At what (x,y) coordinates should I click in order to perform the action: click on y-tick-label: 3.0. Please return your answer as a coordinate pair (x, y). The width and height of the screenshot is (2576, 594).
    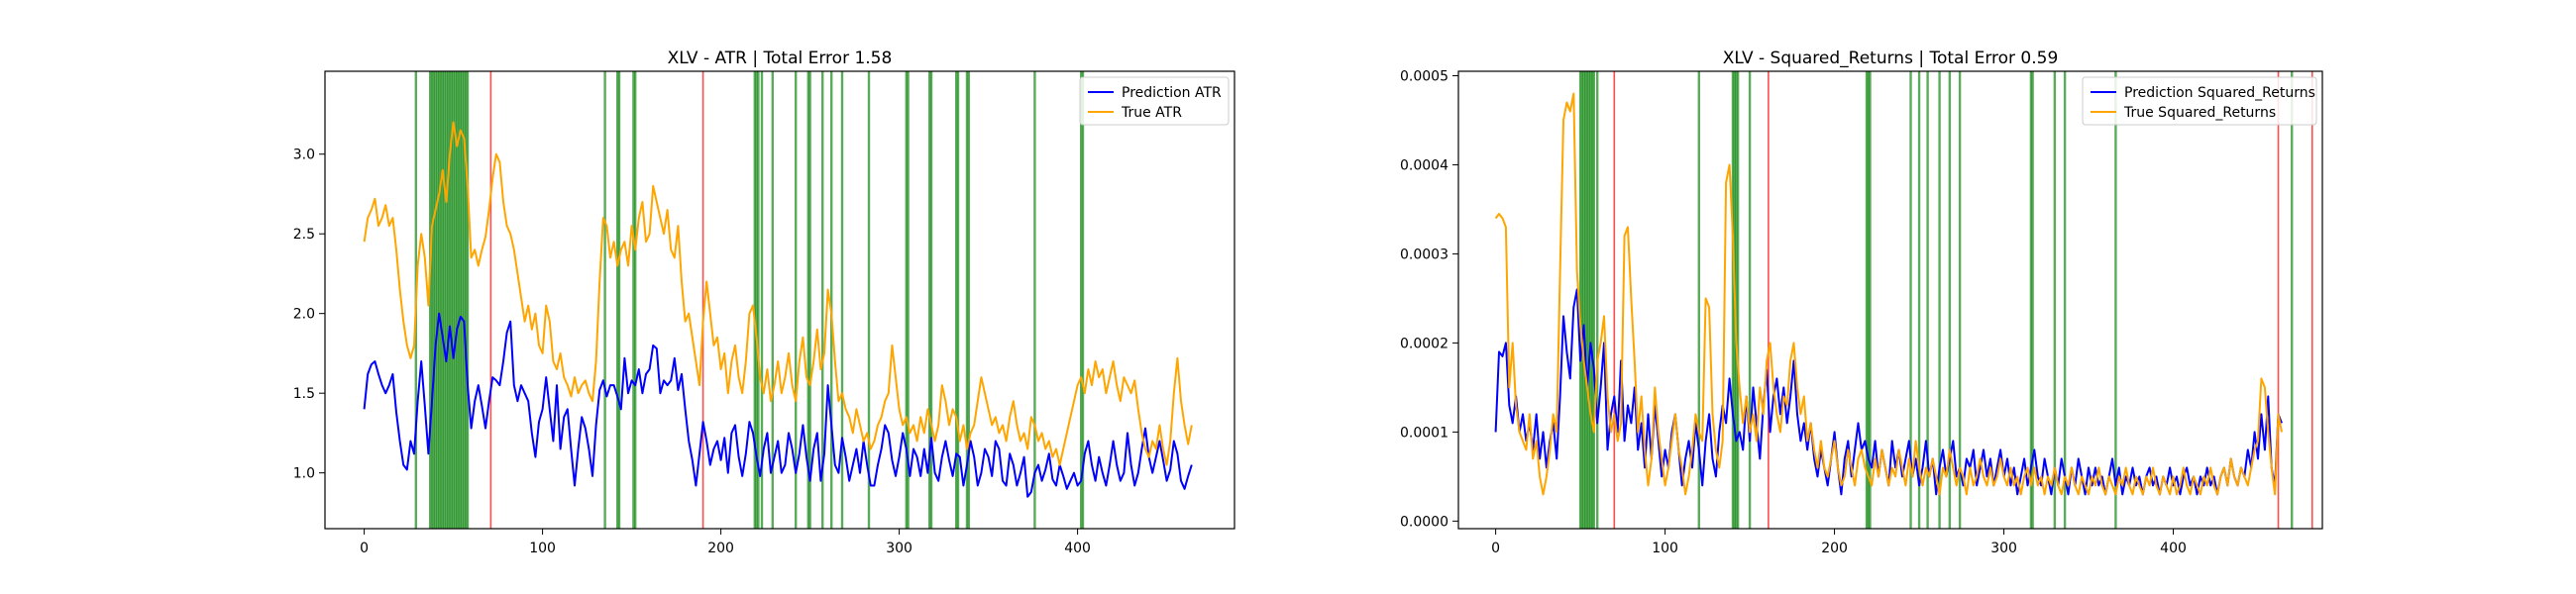
    Looking at the image, I should click on (304, 155).